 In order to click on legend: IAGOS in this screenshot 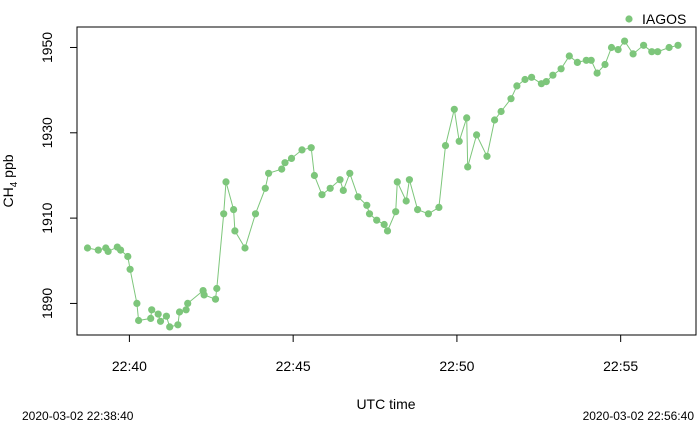, I will do `click(655, 19)`.